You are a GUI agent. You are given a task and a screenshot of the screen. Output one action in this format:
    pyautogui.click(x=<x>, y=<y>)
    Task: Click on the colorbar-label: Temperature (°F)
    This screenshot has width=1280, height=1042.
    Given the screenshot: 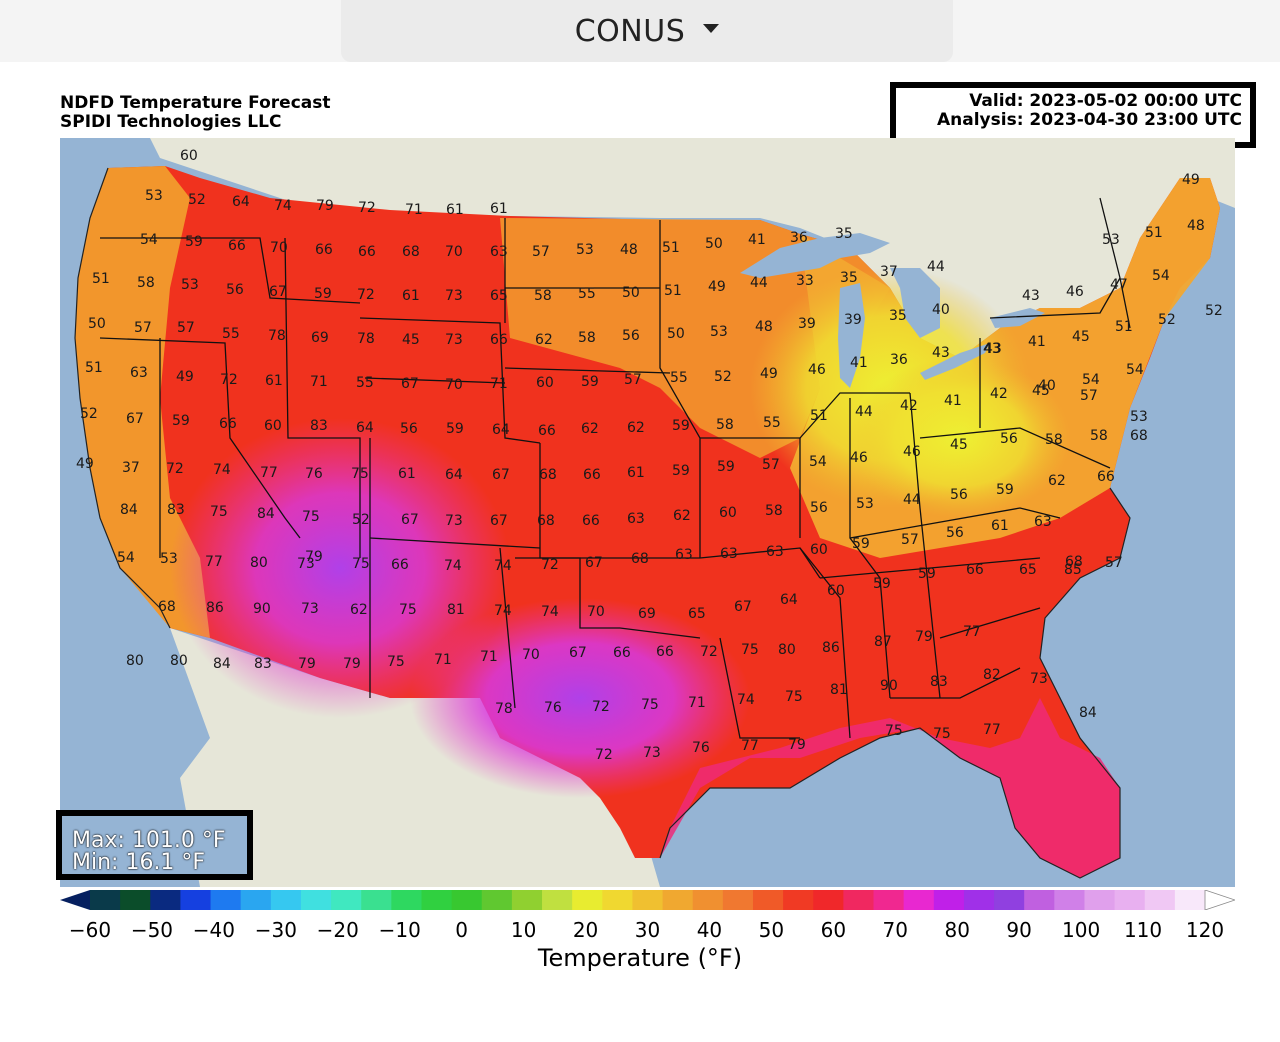 What is the action you would take?
    pyautogui.click(x=640, y=958)
    